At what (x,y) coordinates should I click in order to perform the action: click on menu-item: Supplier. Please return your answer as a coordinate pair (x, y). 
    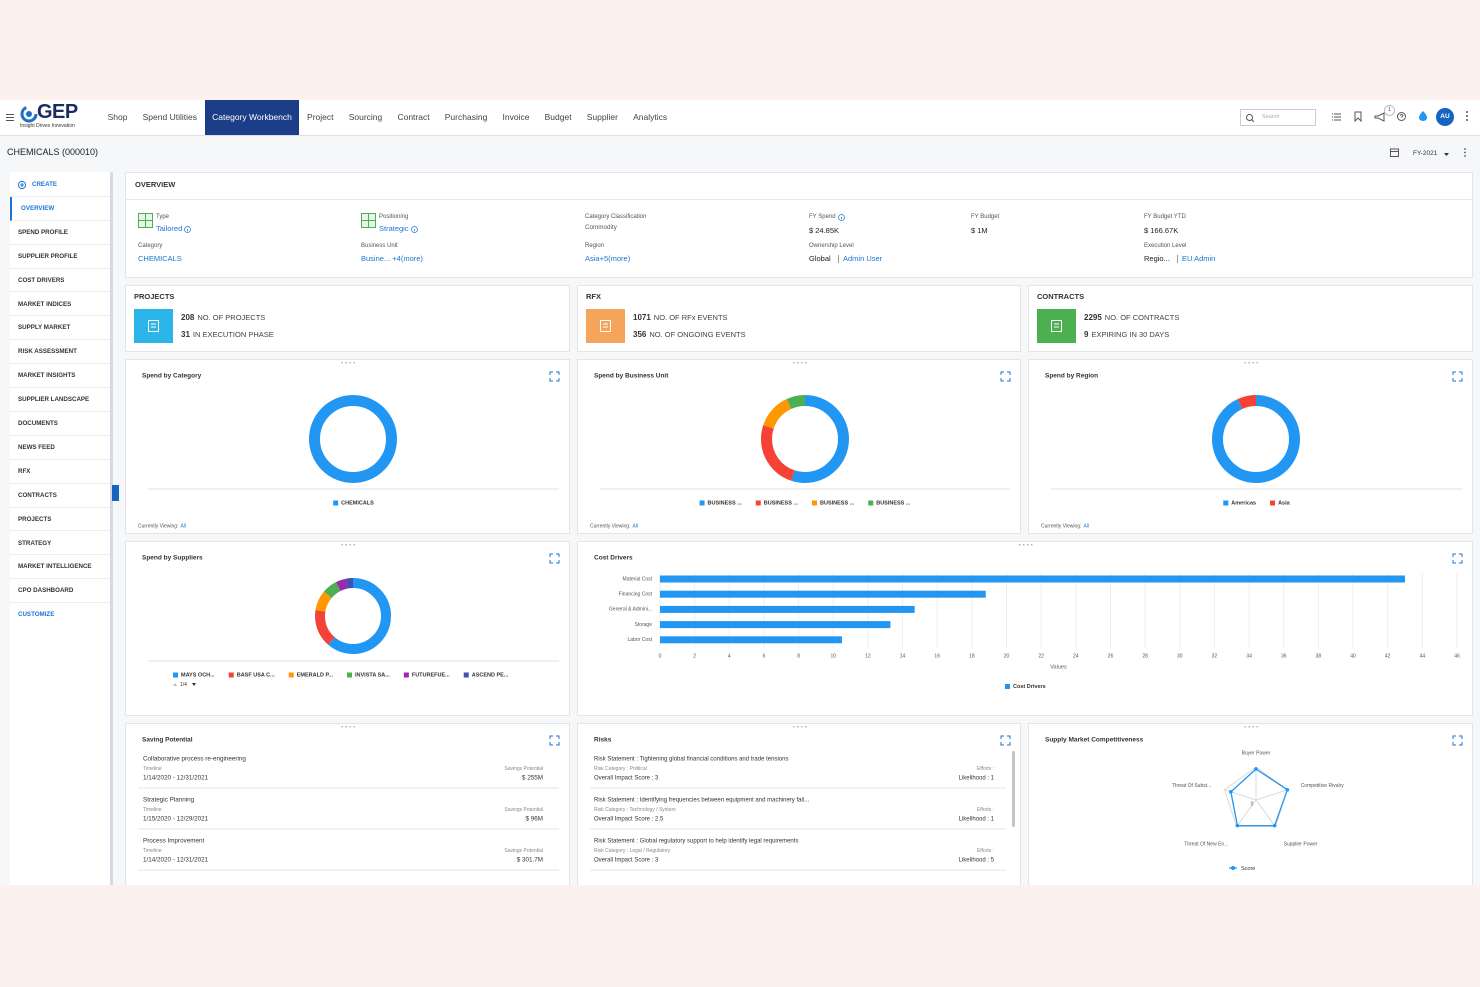
    Looking at the image, I should click on (602, 117).